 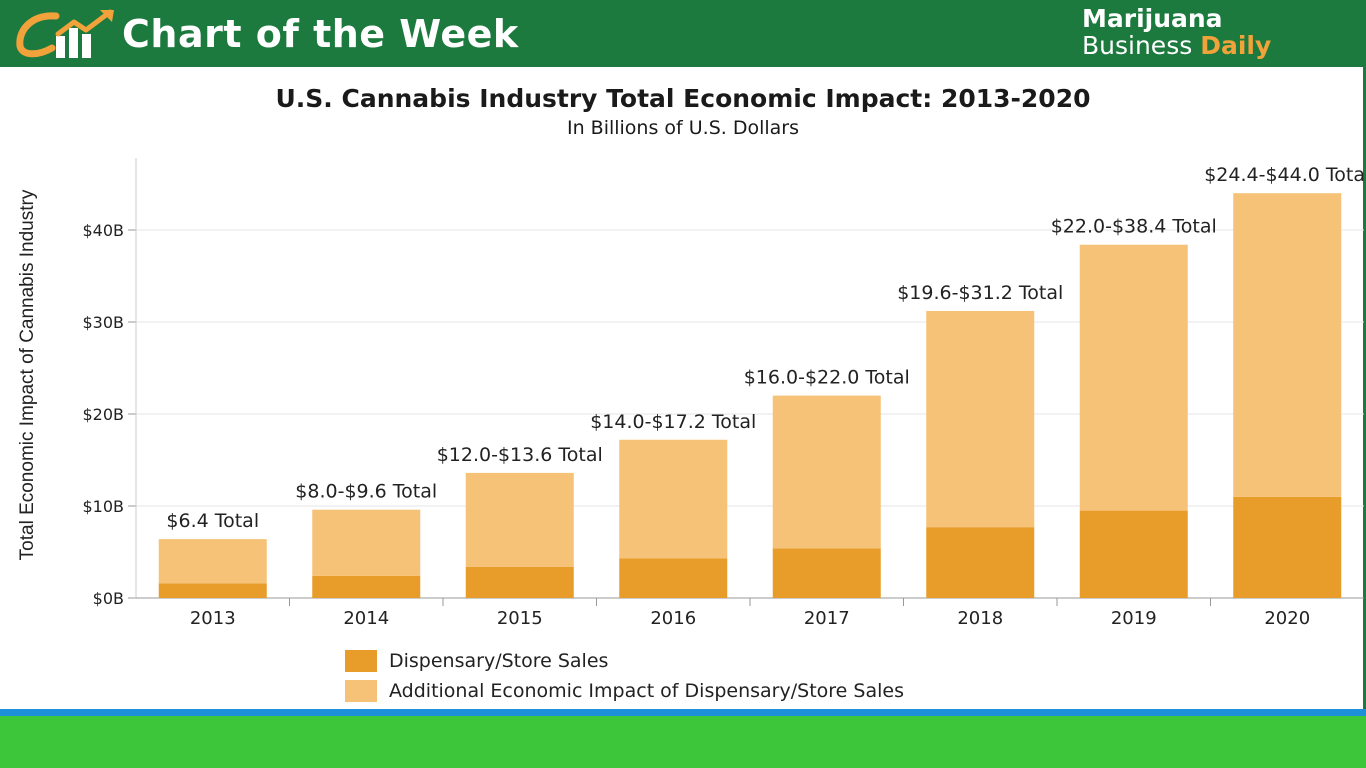 What do you see at coordinates (1152, 18) in the screenshot?
I see `brand-name-line1: Marijuana` at bounding box center [1152, 18].